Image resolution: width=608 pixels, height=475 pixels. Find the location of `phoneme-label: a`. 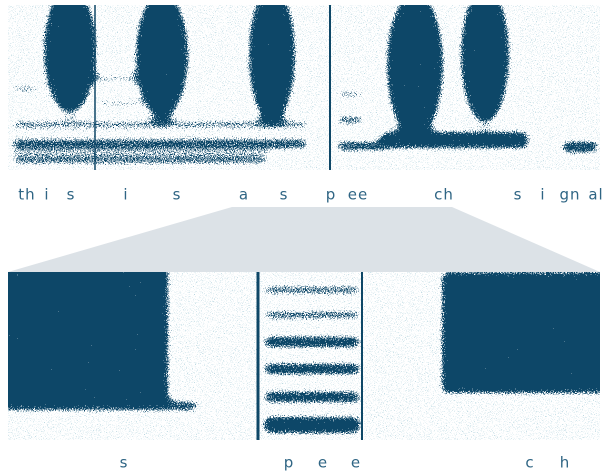

phoneme-label: a is located at coordinates (244, 195).